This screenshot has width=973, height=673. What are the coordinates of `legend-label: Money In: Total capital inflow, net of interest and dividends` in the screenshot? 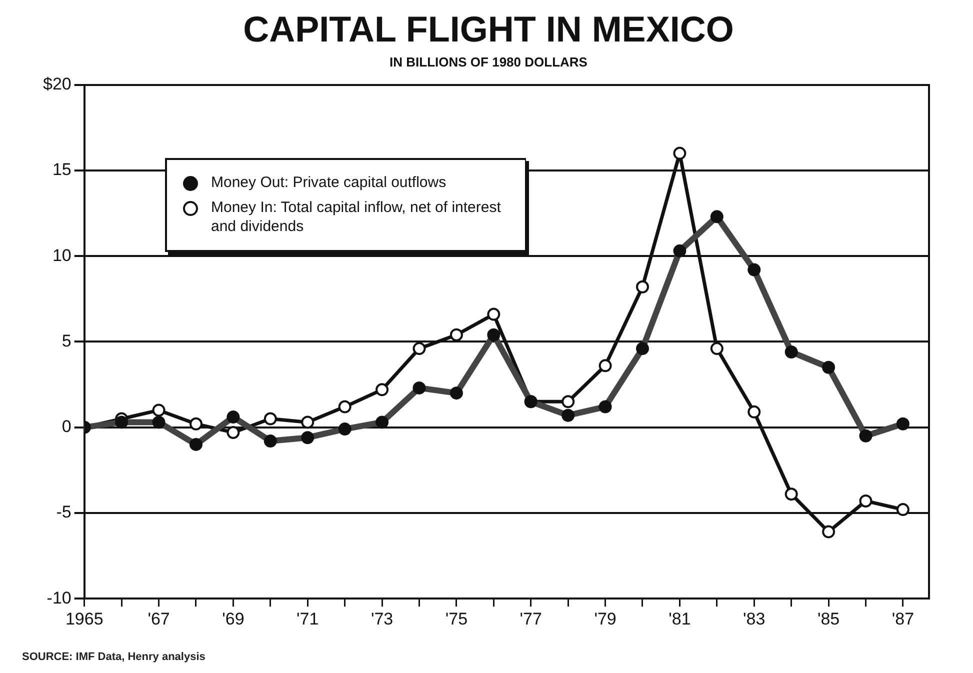 It's located at (356, 217).